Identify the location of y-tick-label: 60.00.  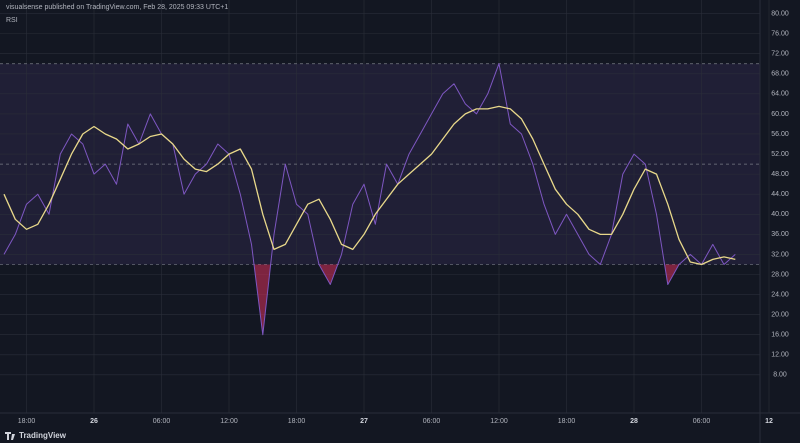
(780, 114).